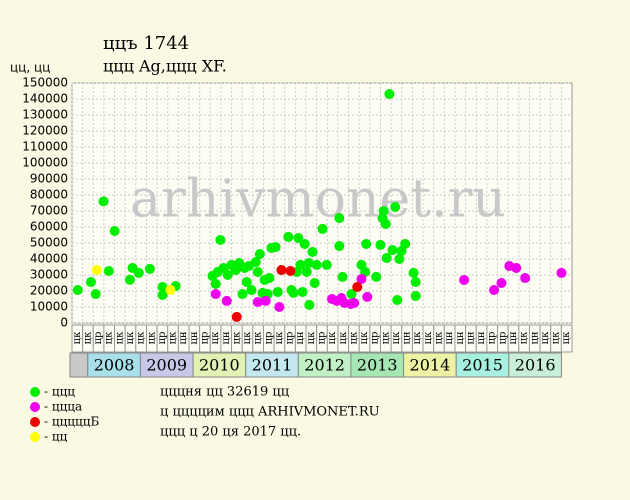 Image resolution: width=630 pixels, height=500 pixels. I want to click on y-tick-label: 10000, so click(49, 307).